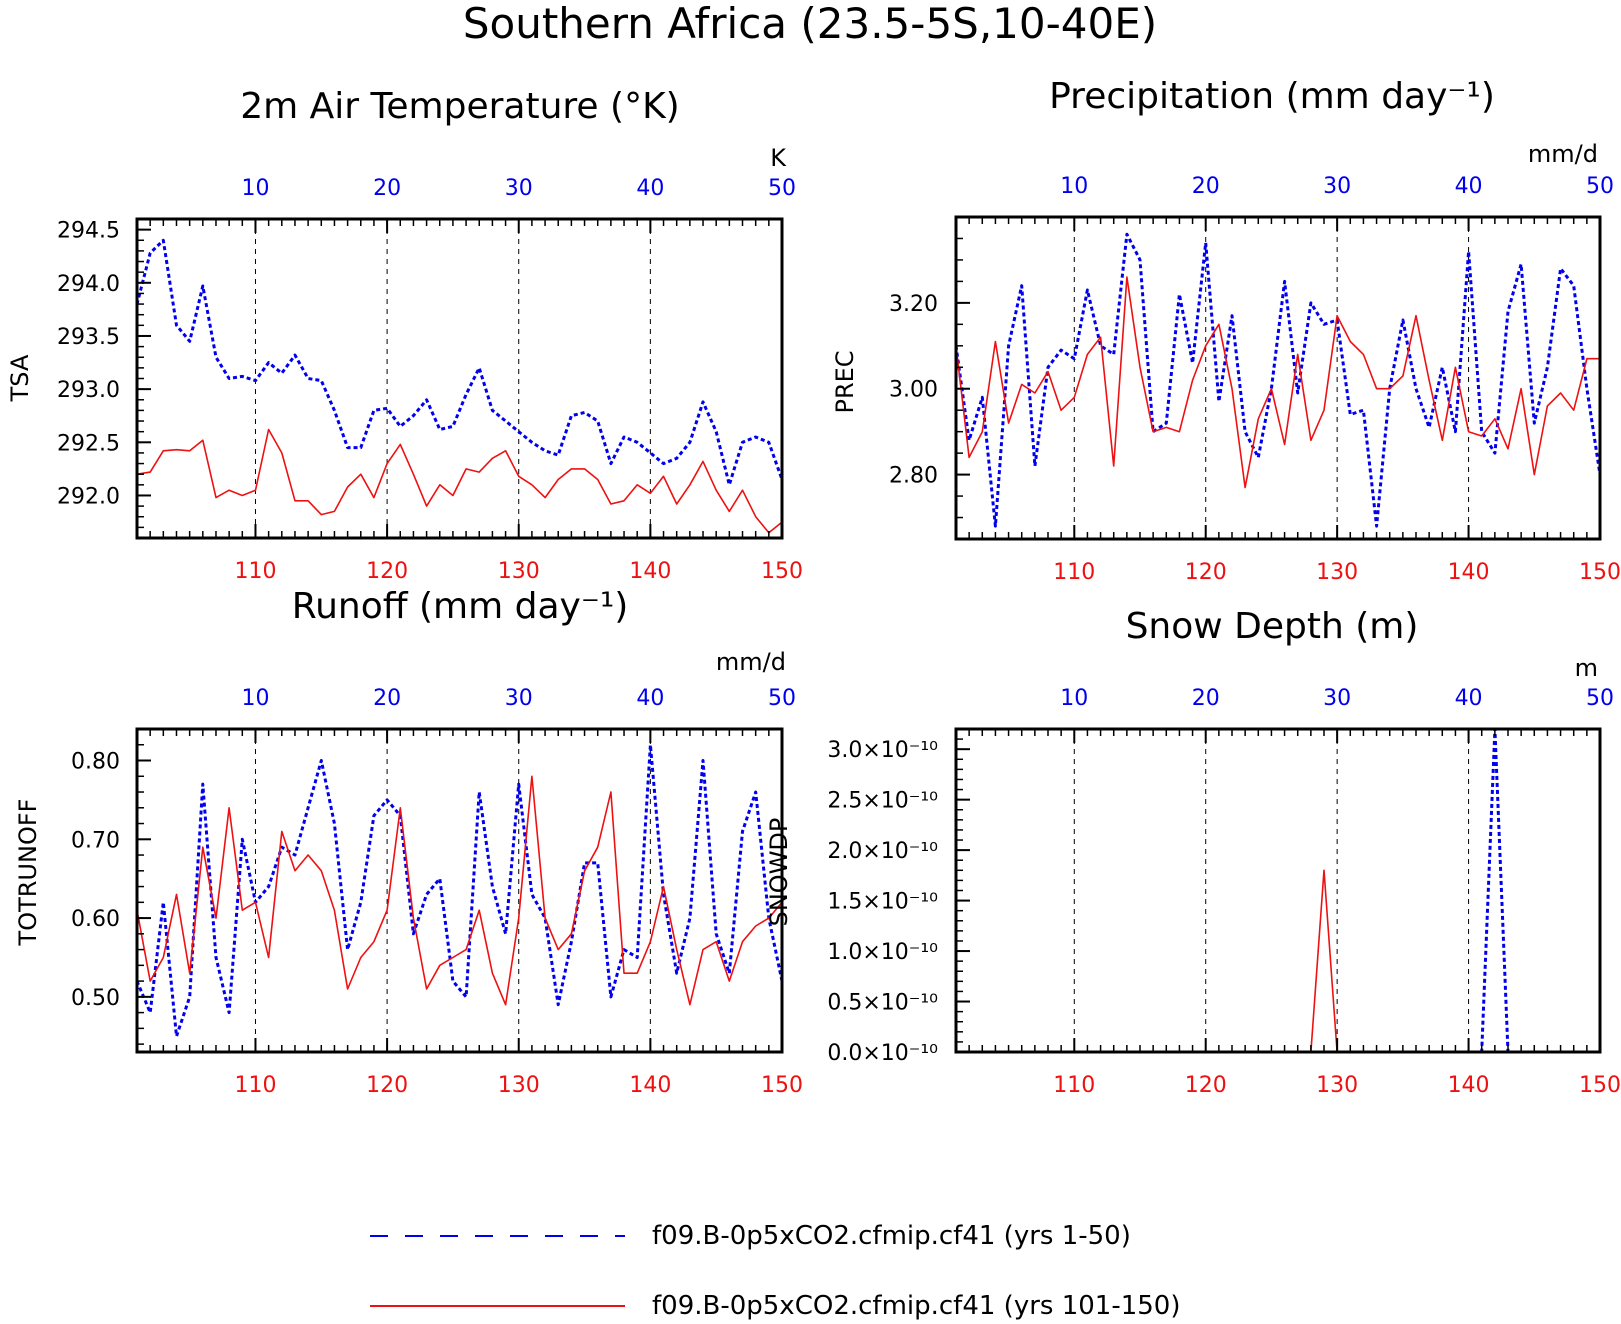 Image resolution: width=1621 pixels, height=1324 pixels. What do you see at coordinates (882, 750) in the screenshot?
I see `y-tick-label: 3.0×10⁻¹⁰` at bounding box center [882, 750].